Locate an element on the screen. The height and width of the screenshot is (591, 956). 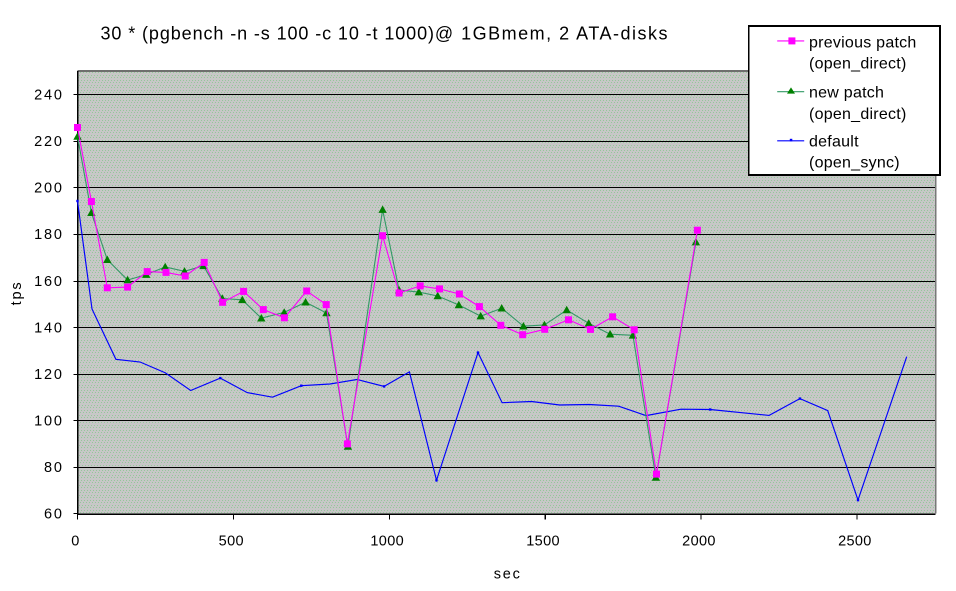
svg-text: 240 is located at coordinates (49, 96).